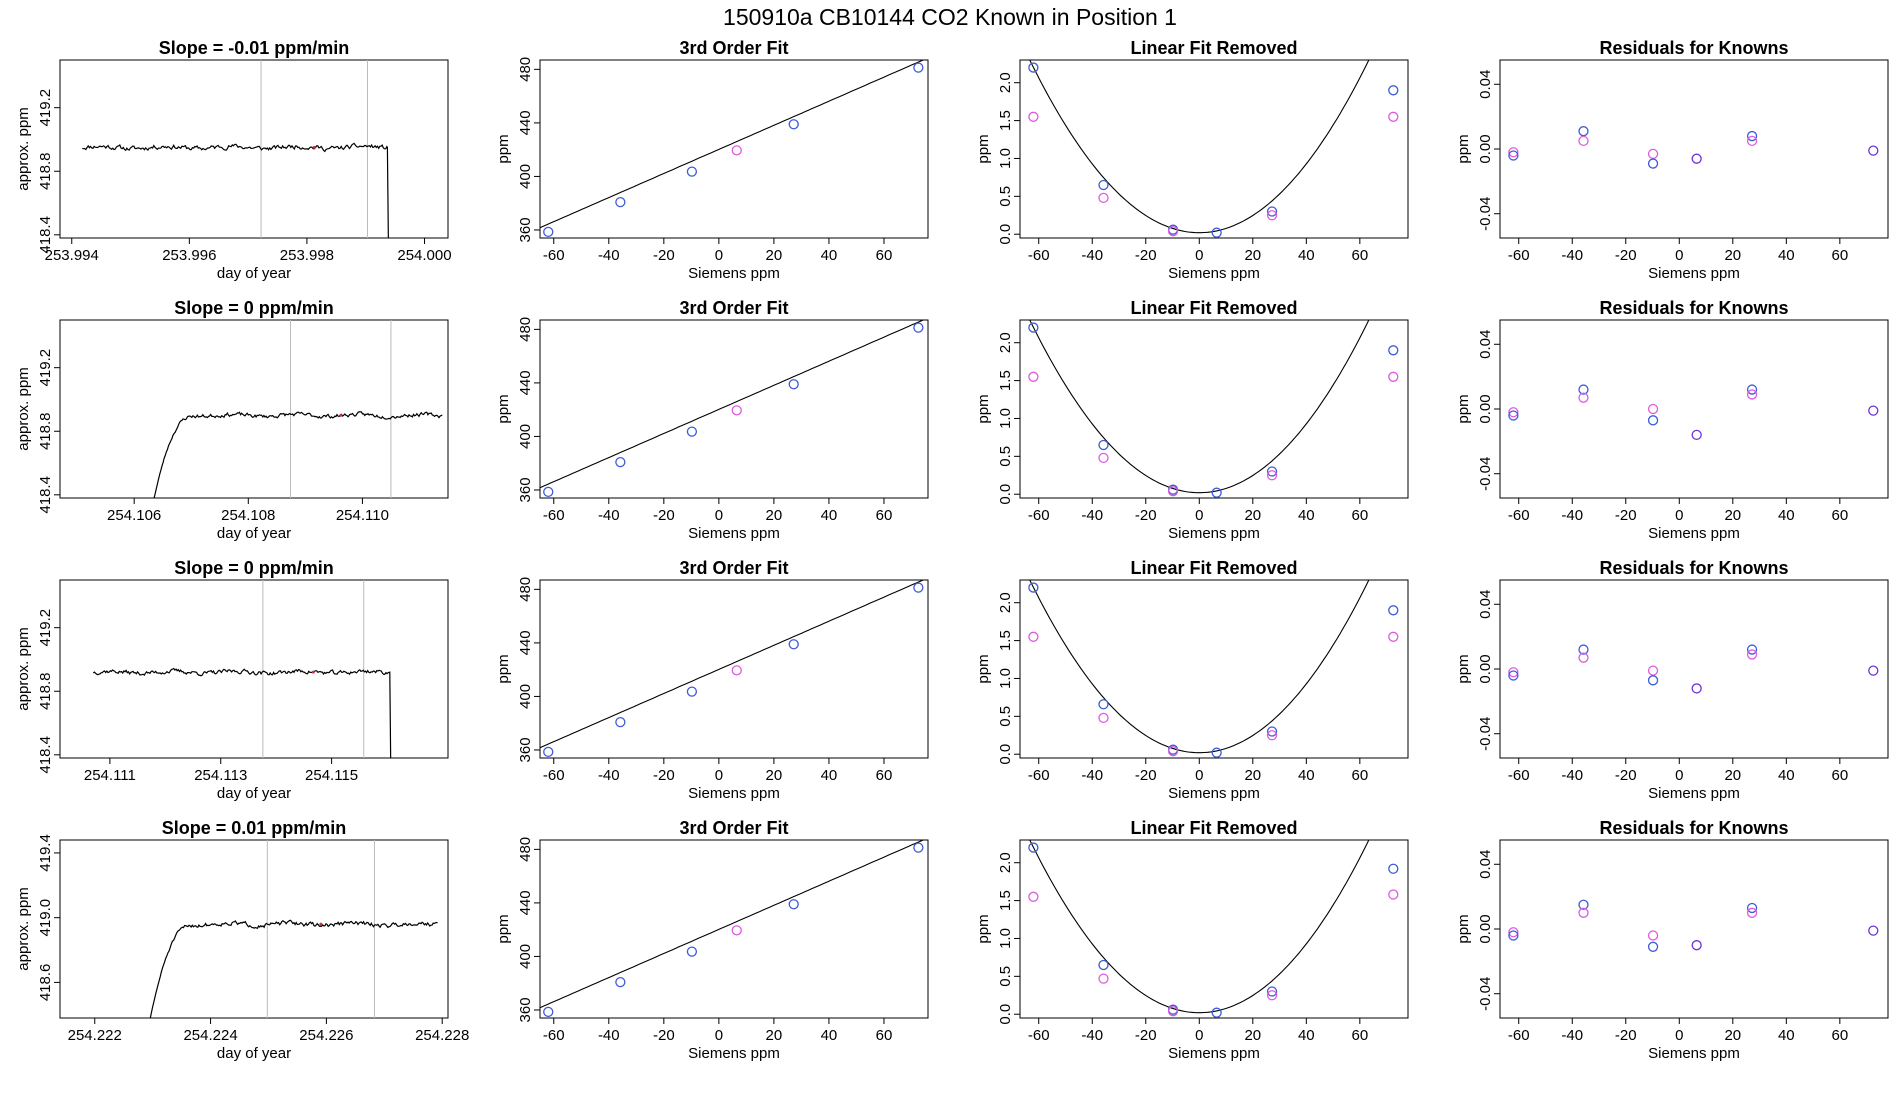  What do you see at coordinates (664, 1035) in the screenshot?
I see `x-tick-label: -20` at bounding box center [664, 1035].